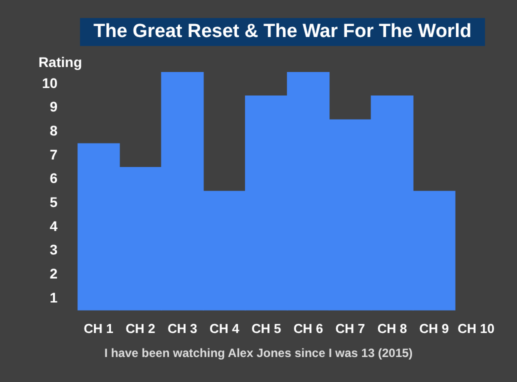  What do you see at coordinates (282, 32) in the screenshot?
I see `chart-title: The Great Reset & The War For The World` at bounding box center [282, 32].